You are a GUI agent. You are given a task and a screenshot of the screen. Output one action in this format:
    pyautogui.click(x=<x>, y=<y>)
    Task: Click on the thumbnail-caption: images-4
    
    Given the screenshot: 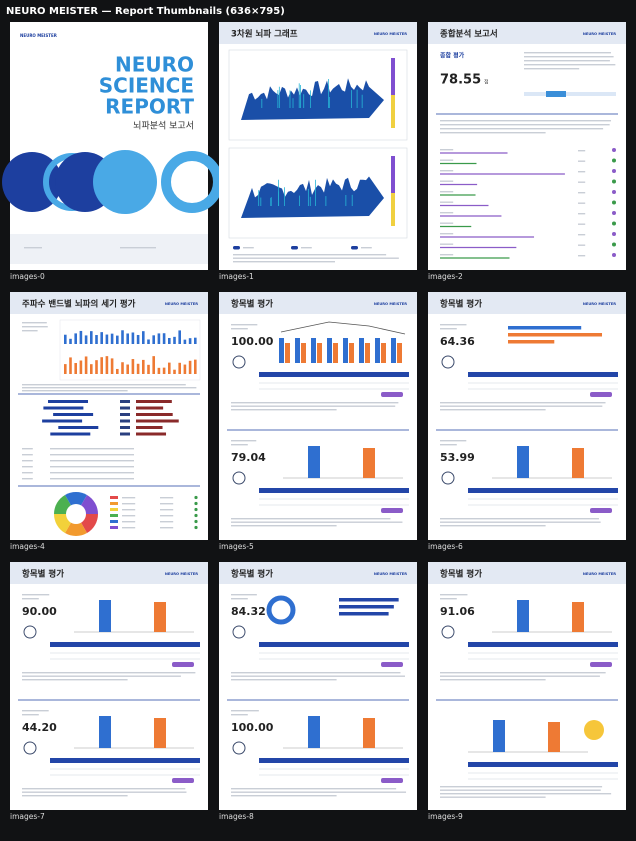 What is the action you would take?
    pyautogui.click(x=27, y=546)
    